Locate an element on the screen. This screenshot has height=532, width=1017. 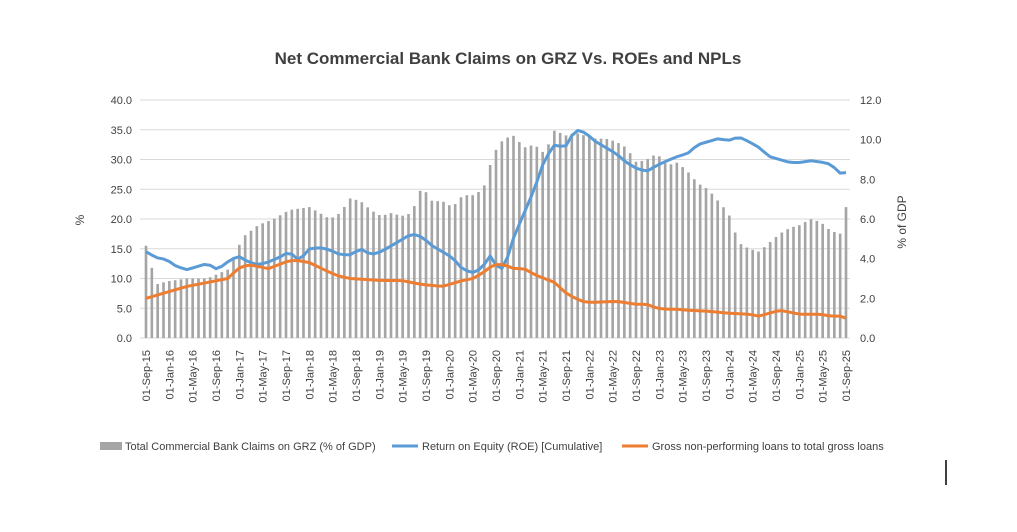
x-tick-label: 01-Sep-20 is located at coordinates (497, 375).